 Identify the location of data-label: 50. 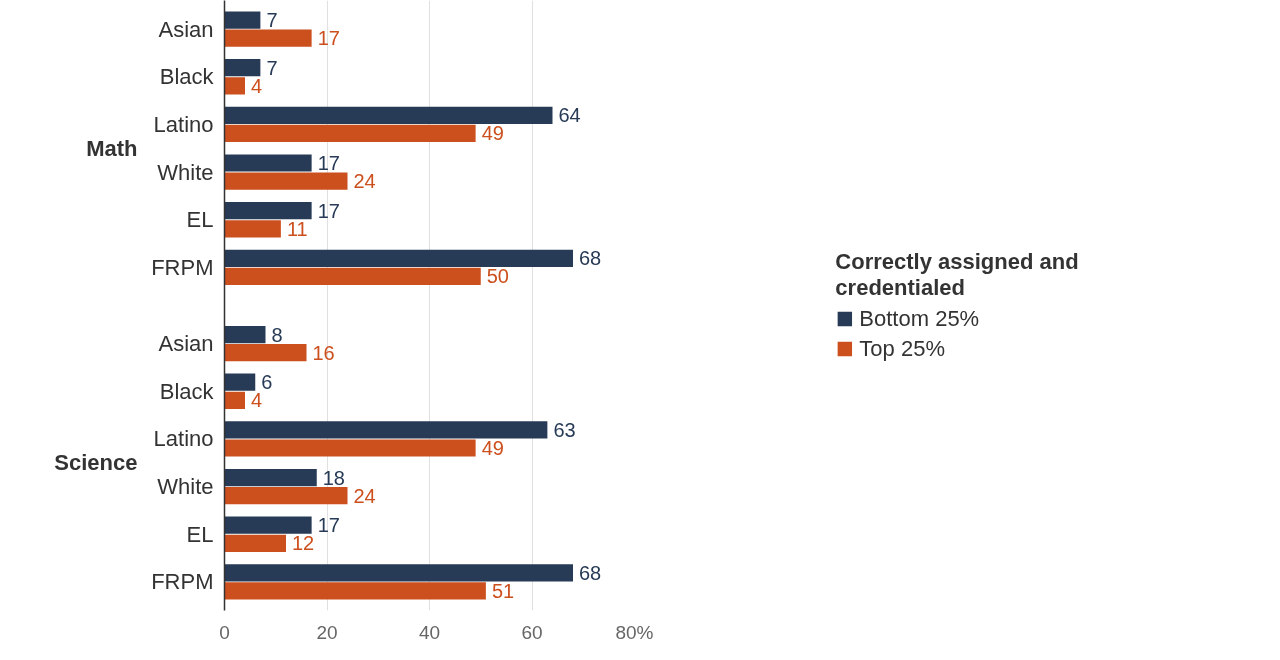
(497, 276).